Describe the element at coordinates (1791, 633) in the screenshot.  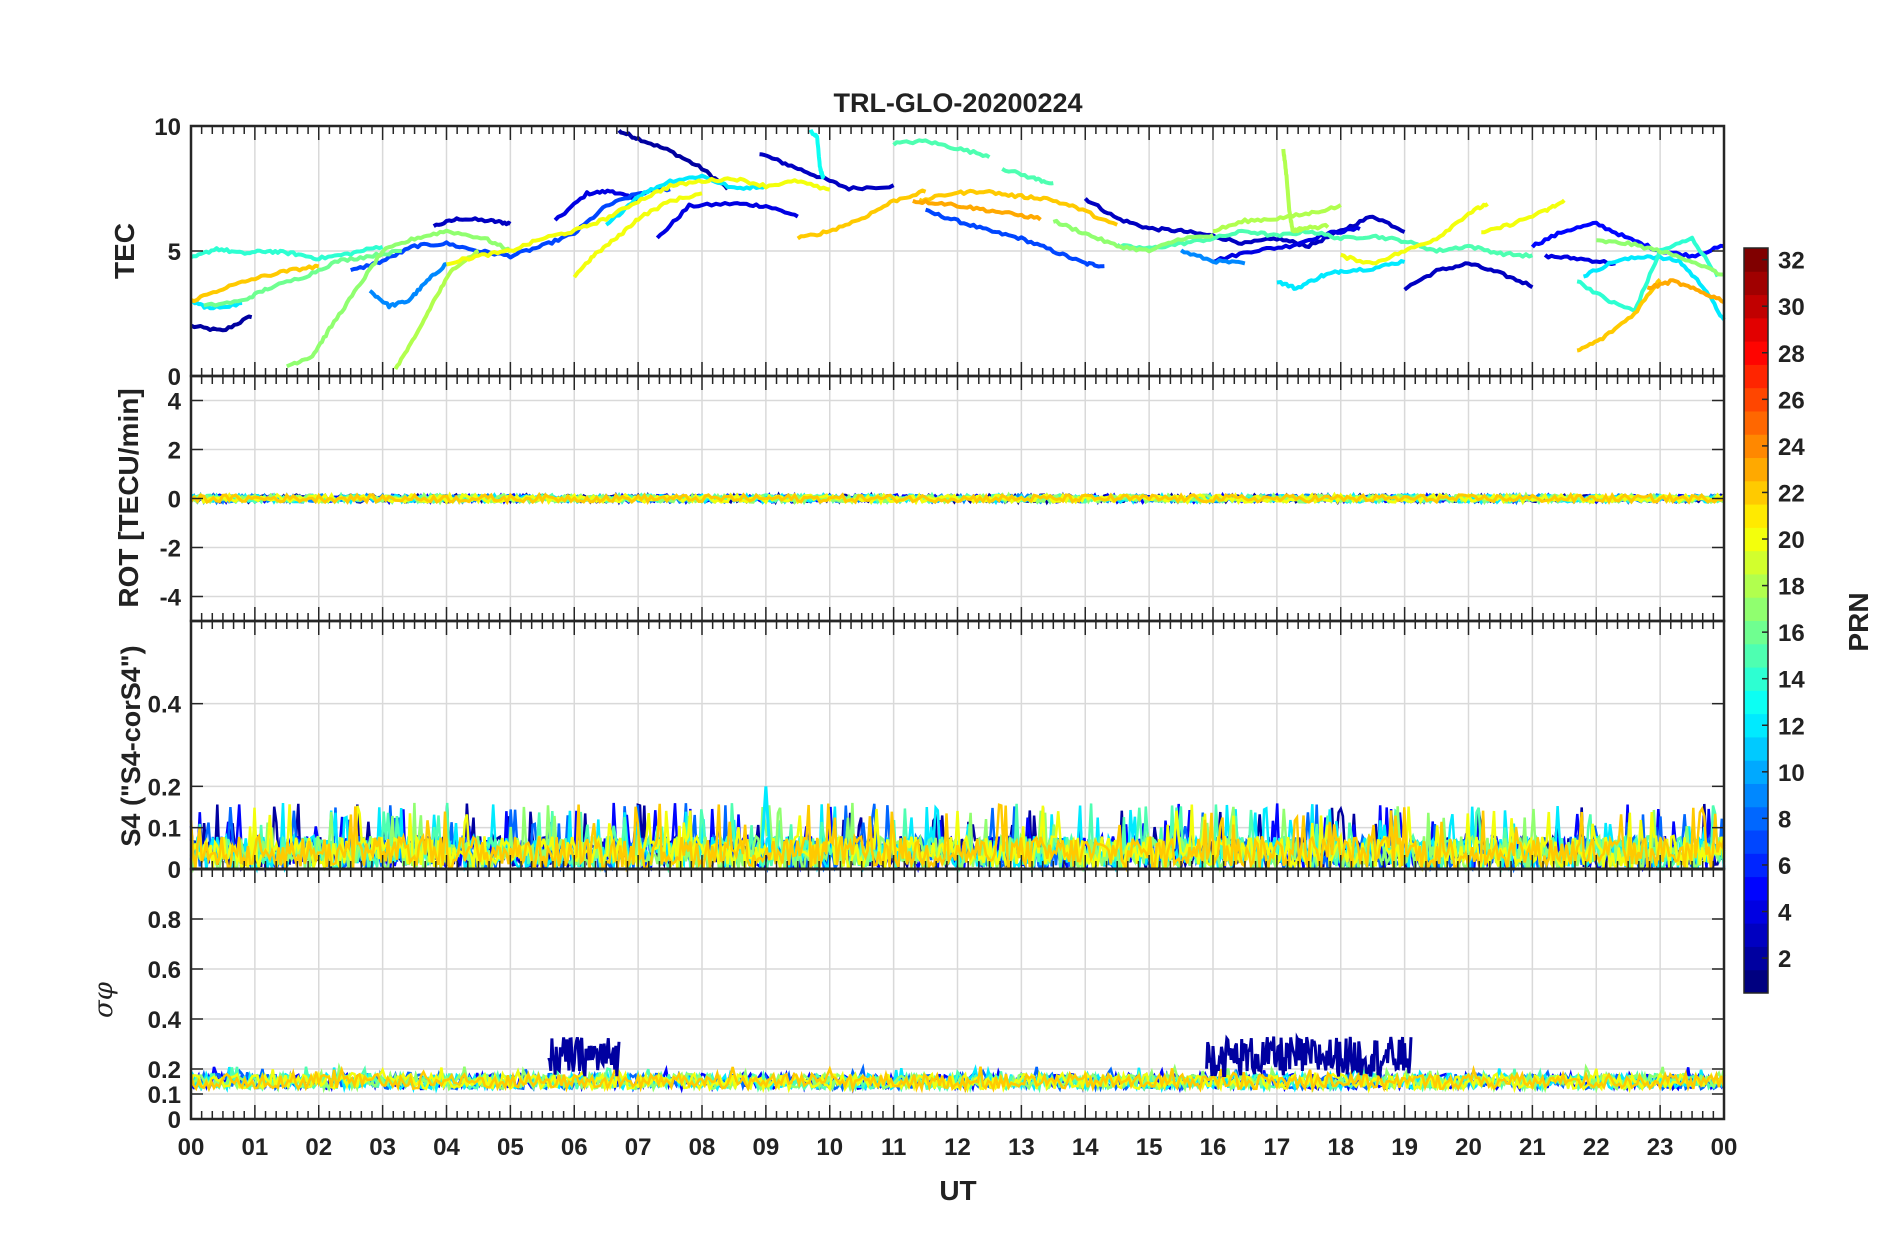
I see `colorbar-tick-label: 16` at that location.